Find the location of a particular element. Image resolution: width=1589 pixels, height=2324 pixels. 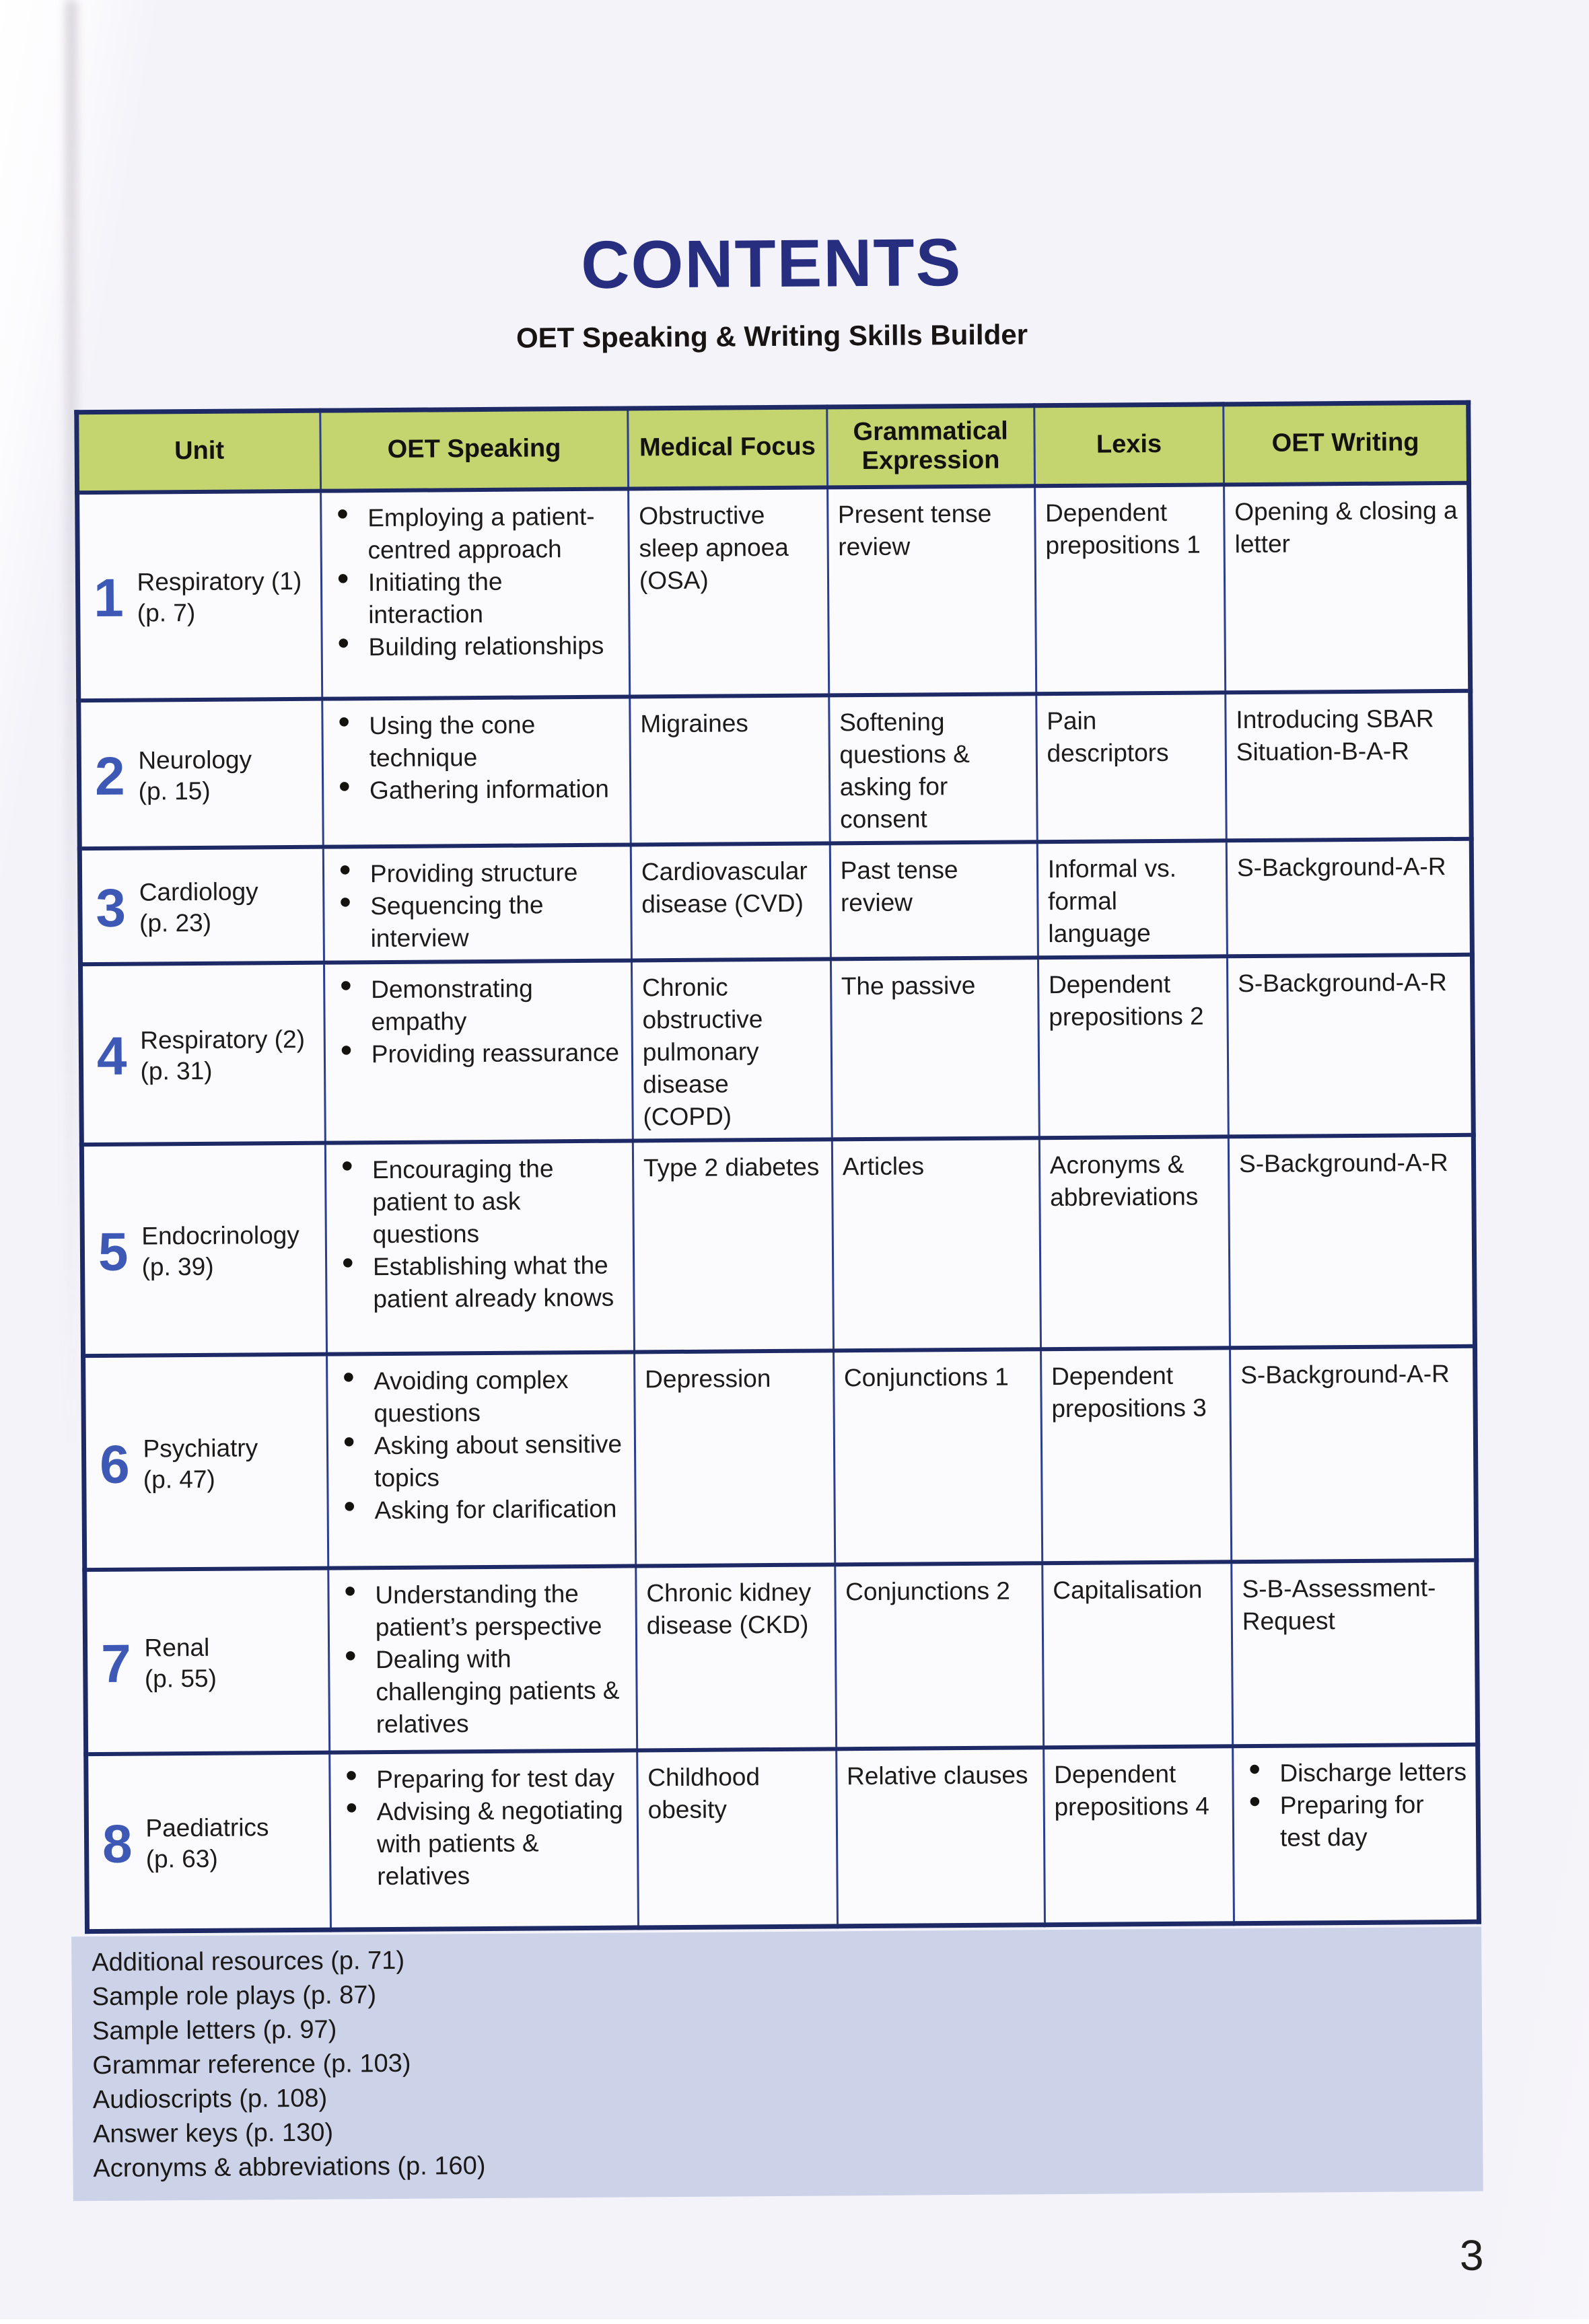

lexis-text: Dependent prepositions 3 is located at coordinates (1129, 1392).